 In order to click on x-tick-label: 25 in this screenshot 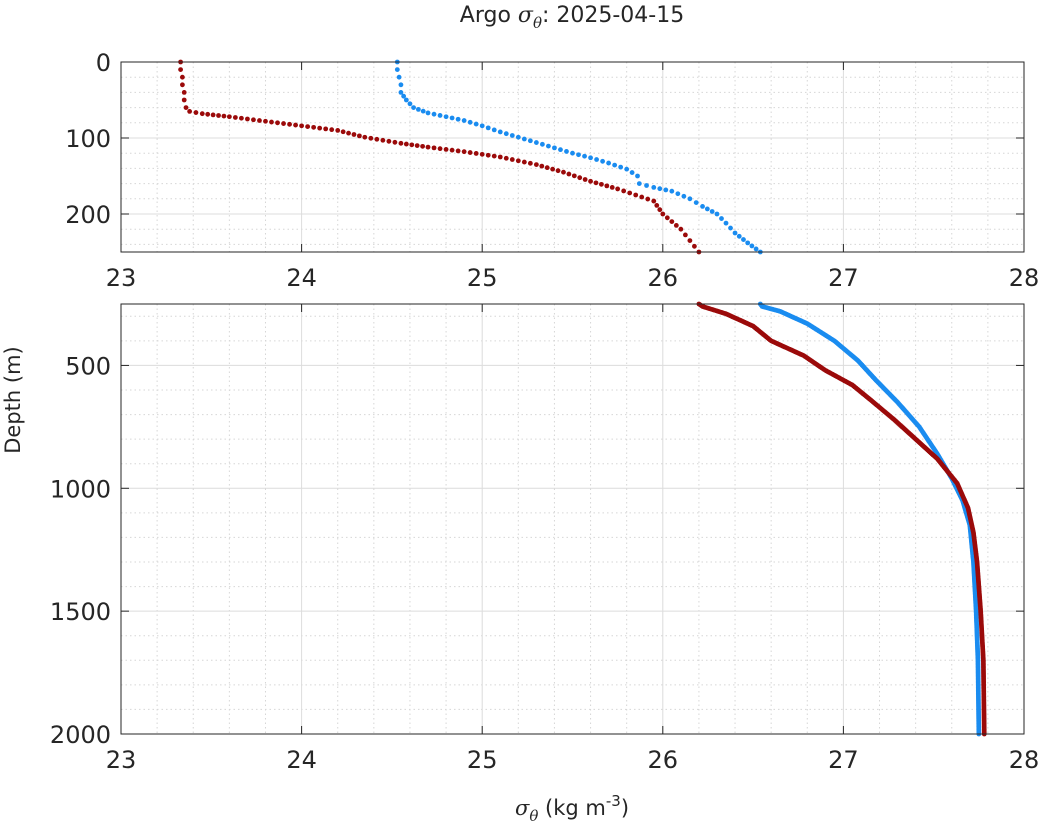, I will do `click(482, 760)`.